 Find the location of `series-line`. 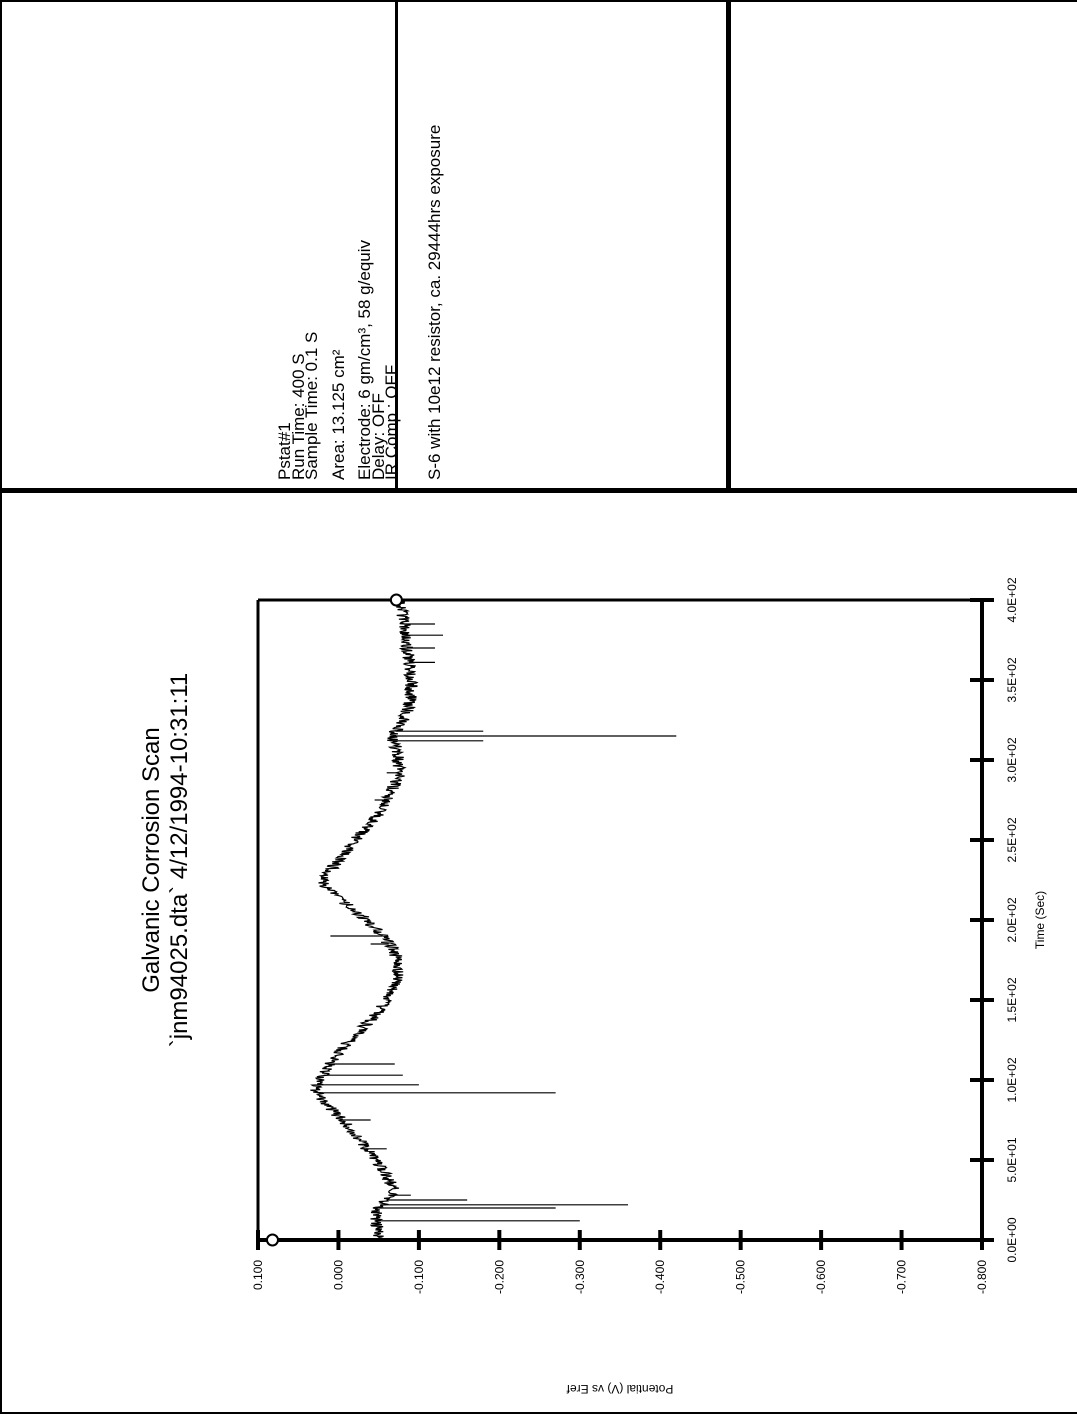

series-line is located at coordinates (364, 920).